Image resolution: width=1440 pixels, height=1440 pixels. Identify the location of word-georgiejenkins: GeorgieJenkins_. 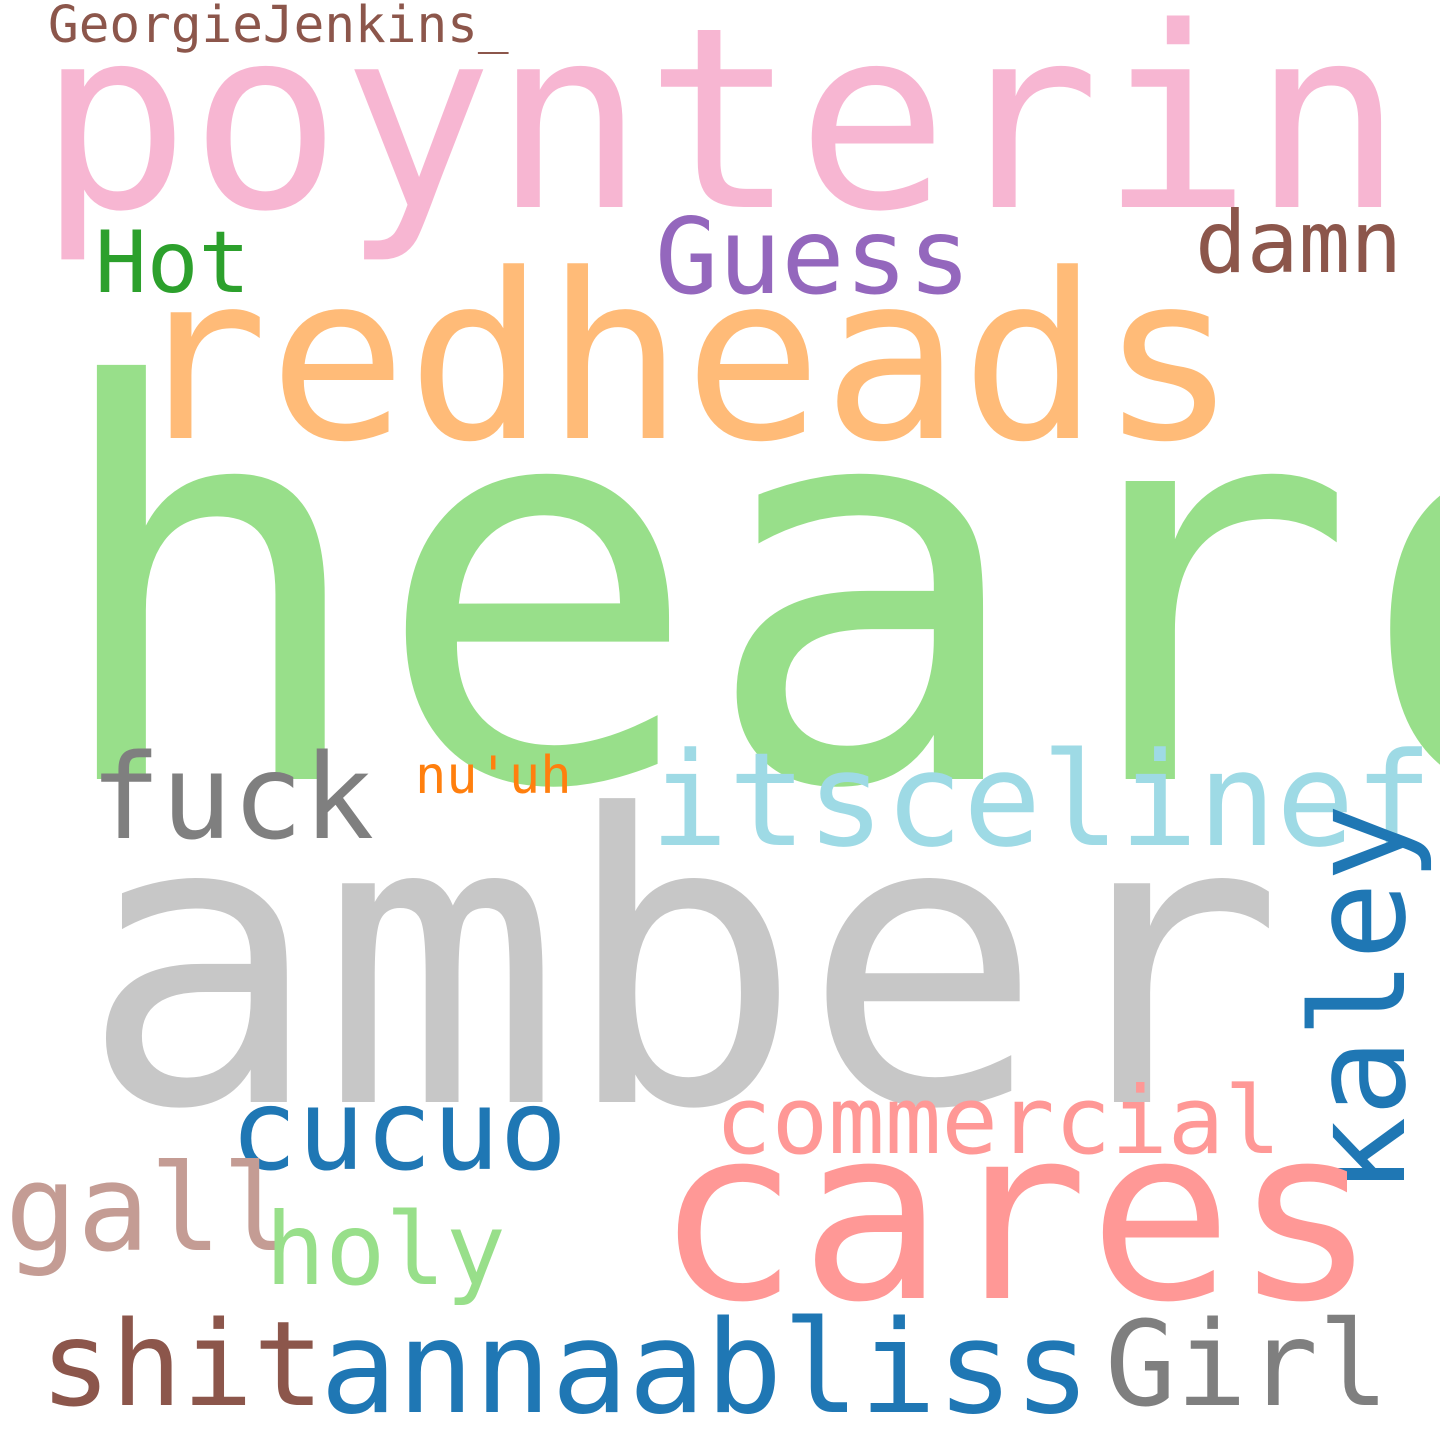
(278, 27).